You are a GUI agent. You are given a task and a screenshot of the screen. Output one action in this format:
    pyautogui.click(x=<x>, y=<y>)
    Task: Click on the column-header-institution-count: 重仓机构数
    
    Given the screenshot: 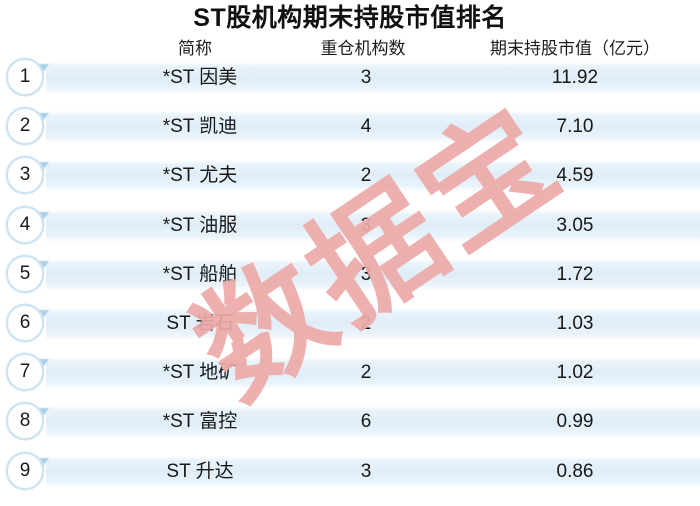 What is the action you would take?
    pyautogui.click(x=363, y=48)
    